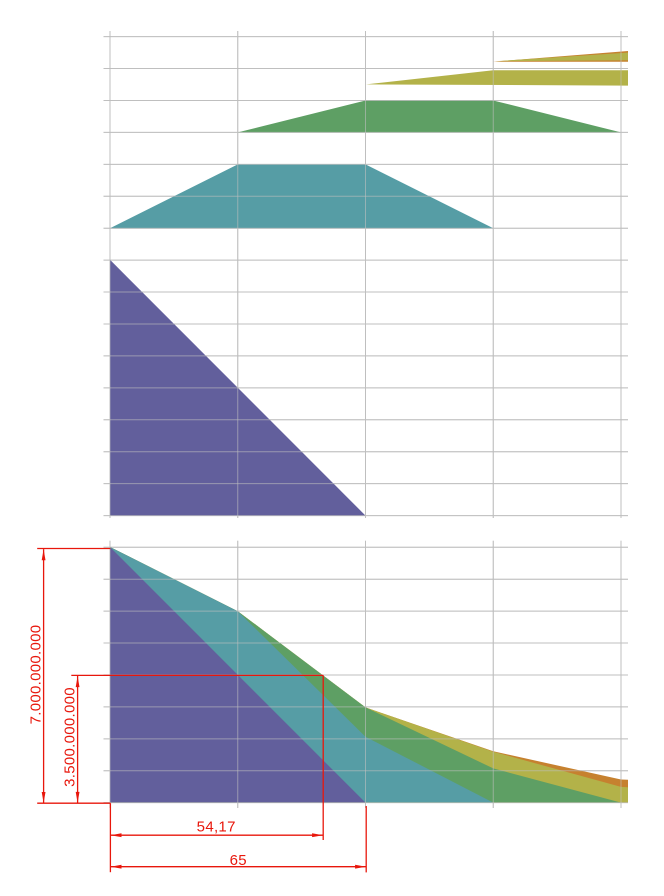 The height and width of the screenshot is (896, 664). Describe the element at coordinates (70, 737) in the screenshot. I see `svg-text: 3.500.000.000` at that location.